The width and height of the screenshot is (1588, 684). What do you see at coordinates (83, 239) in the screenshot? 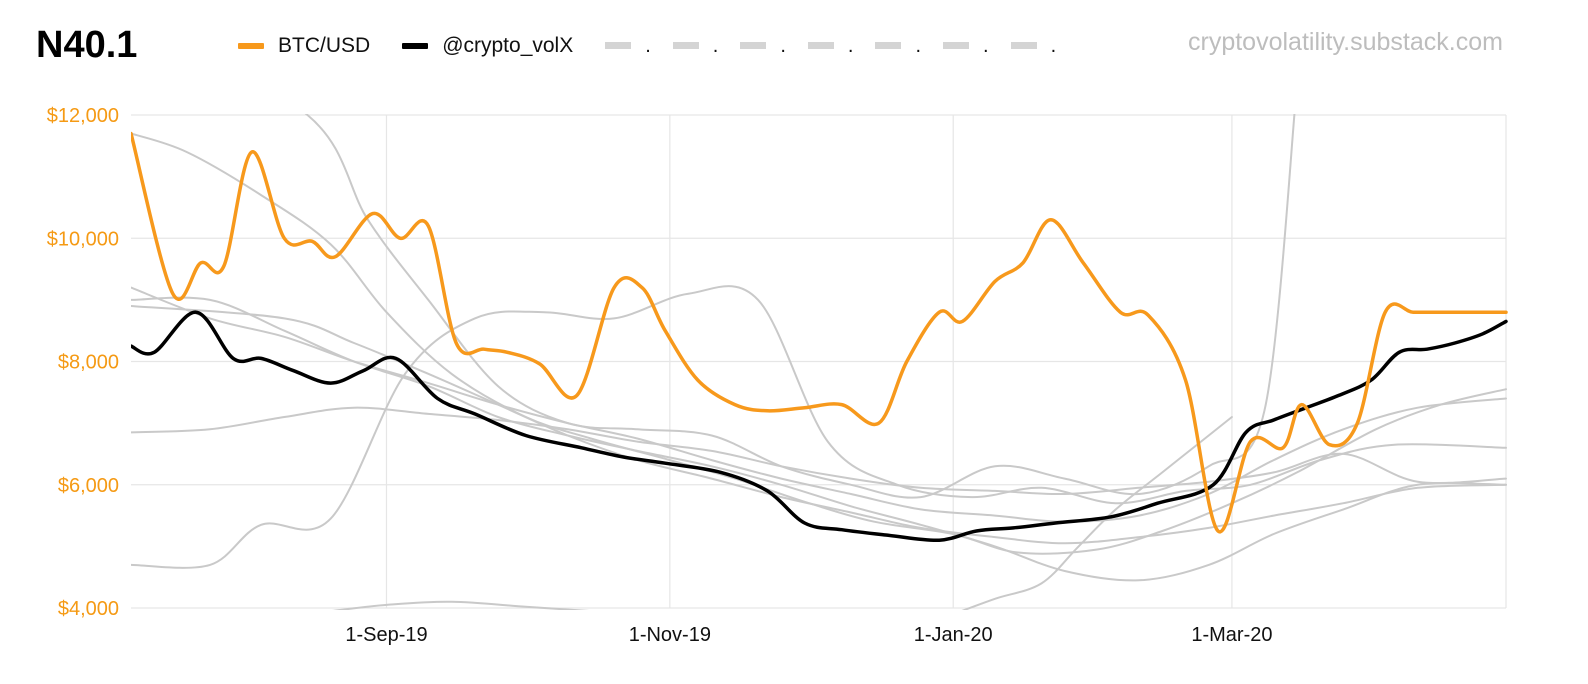
I see `y-tick-label: $10,000` at bounding box center [83, 239].